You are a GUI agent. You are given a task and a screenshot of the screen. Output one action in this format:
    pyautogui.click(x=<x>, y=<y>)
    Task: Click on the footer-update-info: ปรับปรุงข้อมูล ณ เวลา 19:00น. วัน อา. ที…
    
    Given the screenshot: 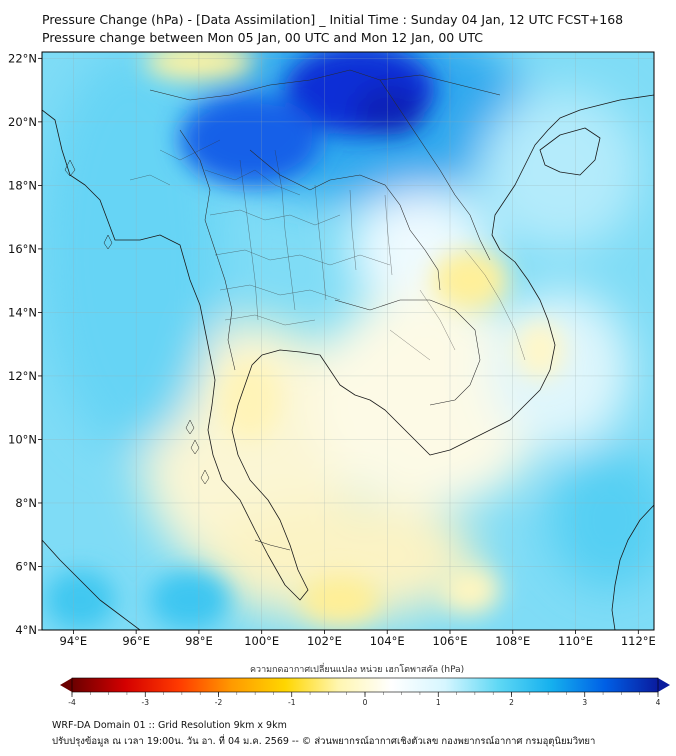 What is the action you would take?
    pyautogui.click(x=324, y=741)
    